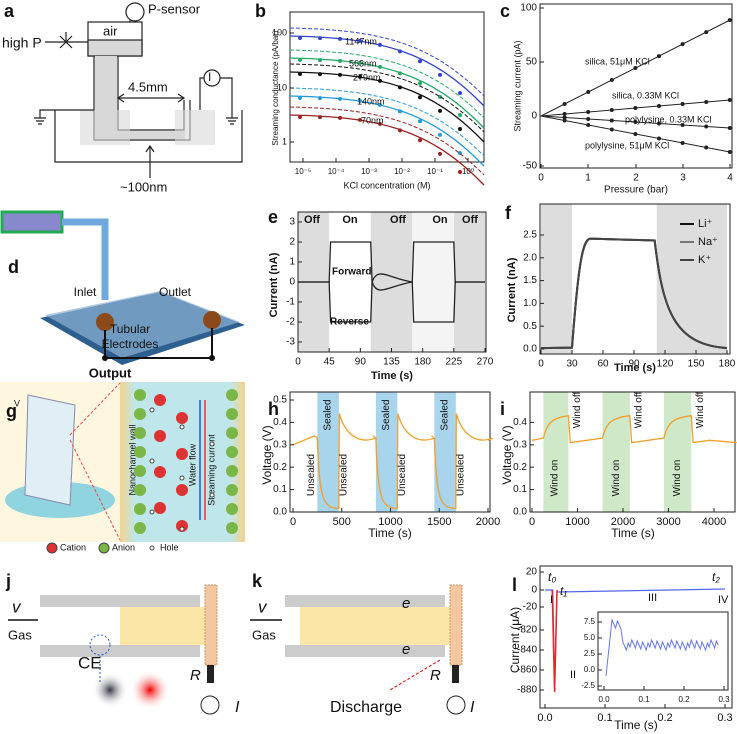  I want to click on panel-label: g, so click(11, 411).